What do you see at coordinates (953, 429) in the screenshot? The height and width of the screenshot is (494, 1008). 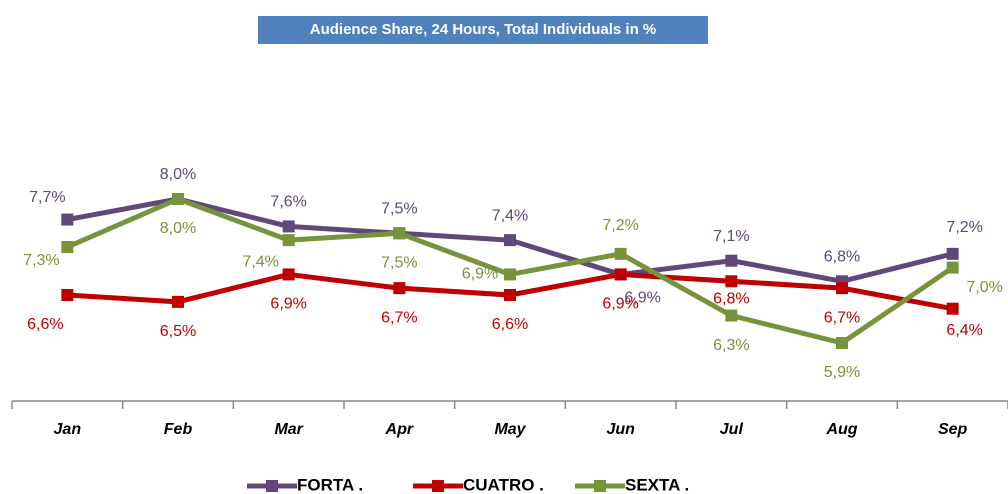 I see `x-tick-label: Sep` at bounding box center [953, 429].